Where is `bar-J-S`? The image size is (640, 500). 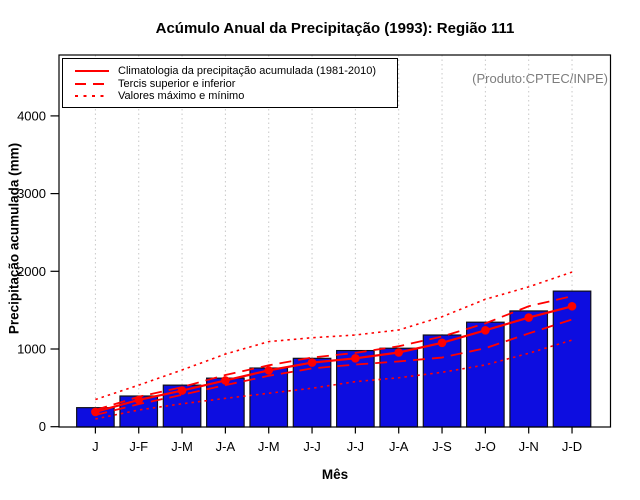
bar-J-S is located at coordinates (442, 381).